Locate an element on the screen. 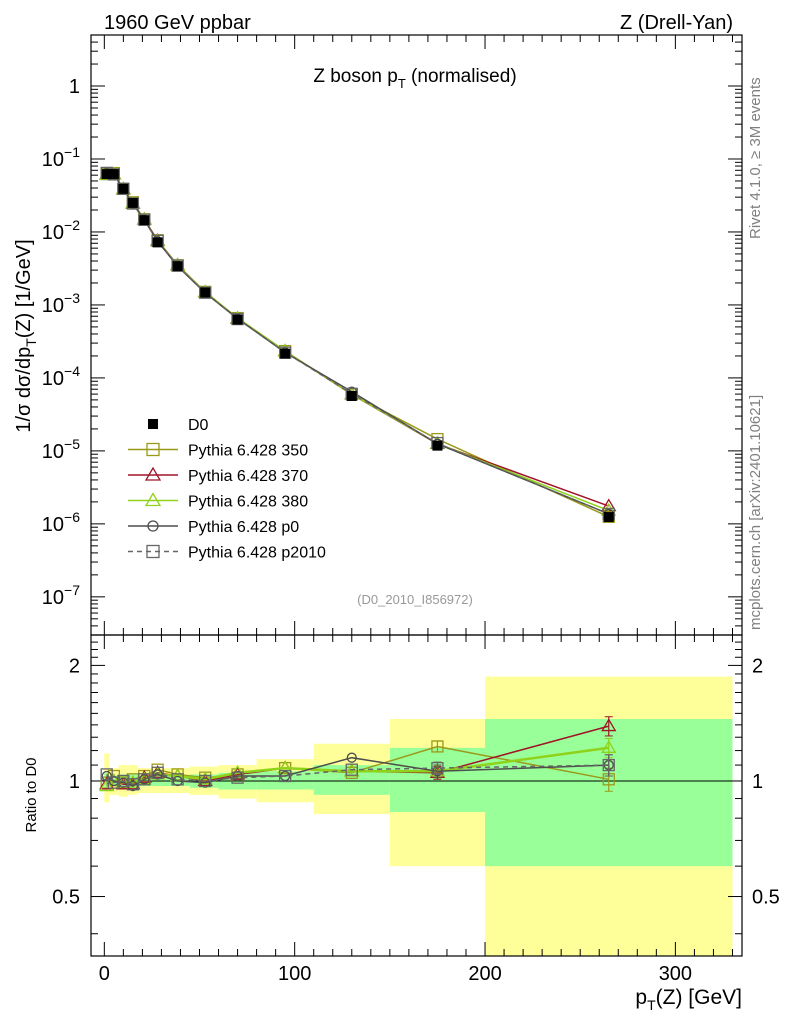 The height and width of the screenshot is (1029, 786). ratio-ytick-label-right: 1 is located at coordinates (757, 782).